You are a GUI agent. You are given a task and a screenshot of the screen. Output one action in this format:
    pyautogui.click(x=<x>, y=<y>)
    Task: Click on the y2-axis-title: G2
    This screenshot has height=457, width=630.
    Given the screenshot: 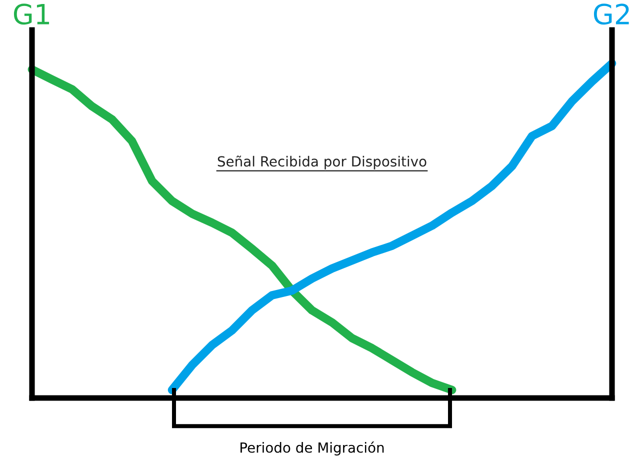 What is the action you would take?
    pyautogui.click(x=611, y=14)
    